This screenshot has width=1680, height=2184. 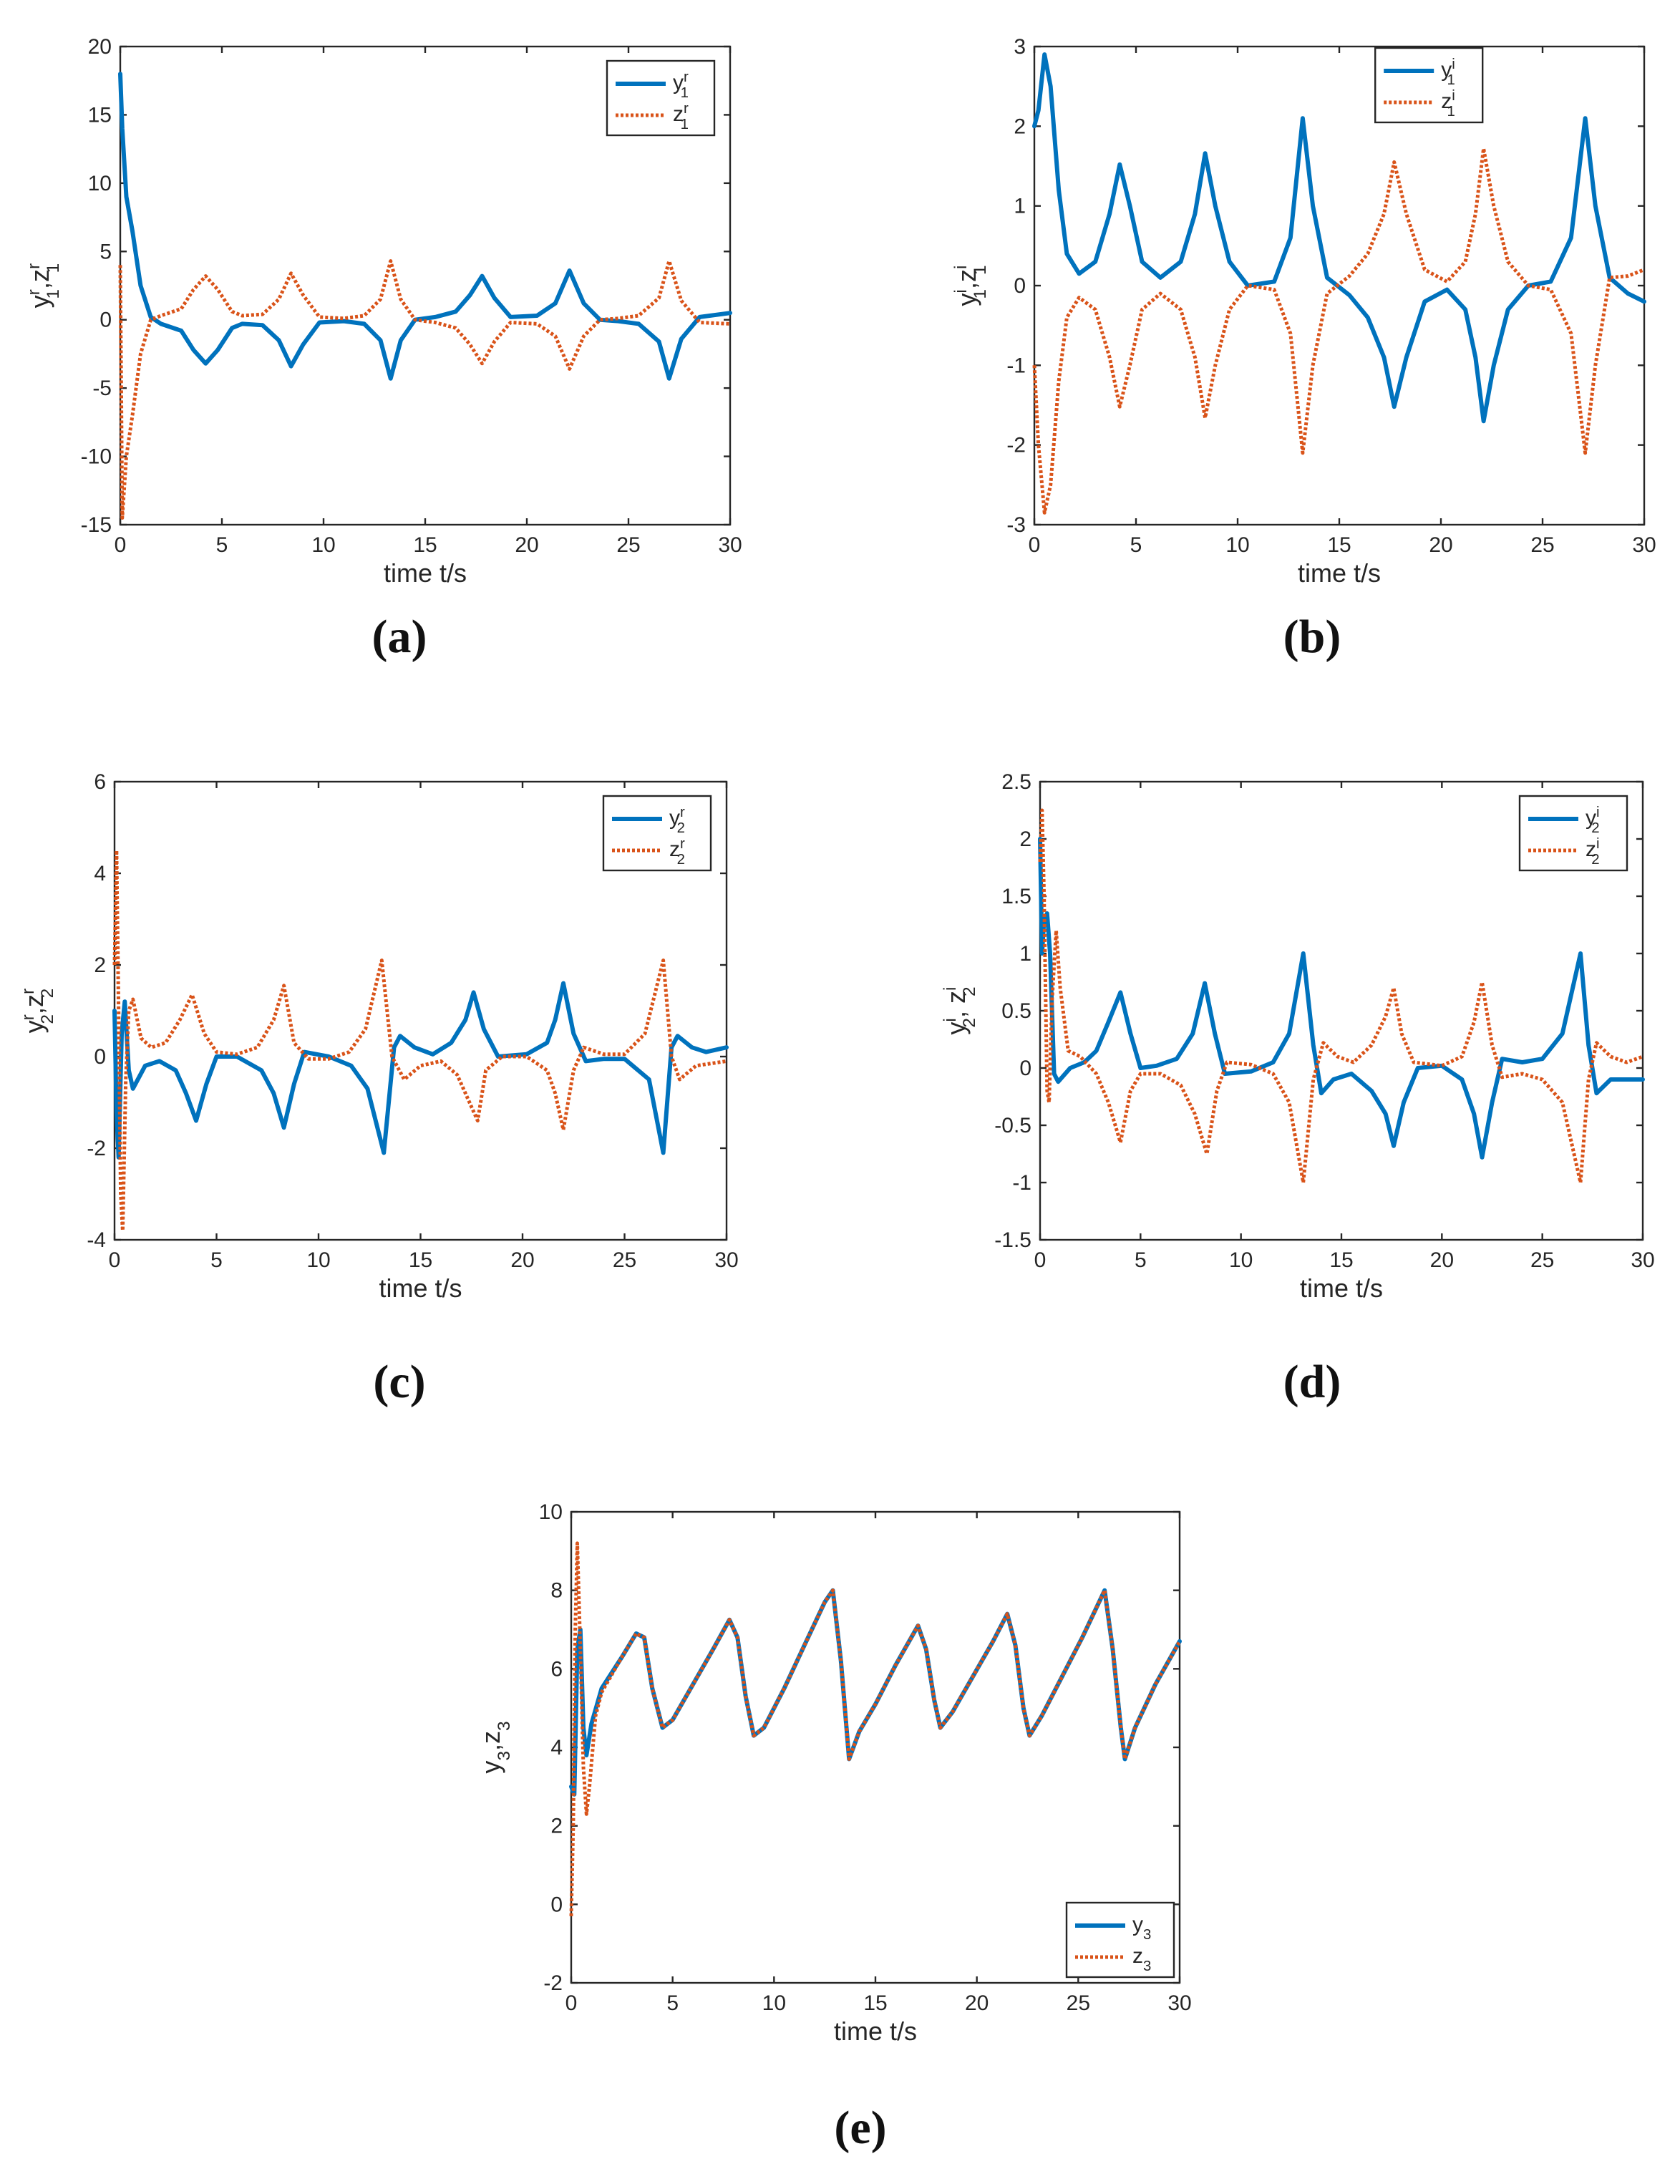 What do you see at coordinates (526, 545) in the screenshot?
I see `x-tick-label: 20` at bounding box center [526, 545].